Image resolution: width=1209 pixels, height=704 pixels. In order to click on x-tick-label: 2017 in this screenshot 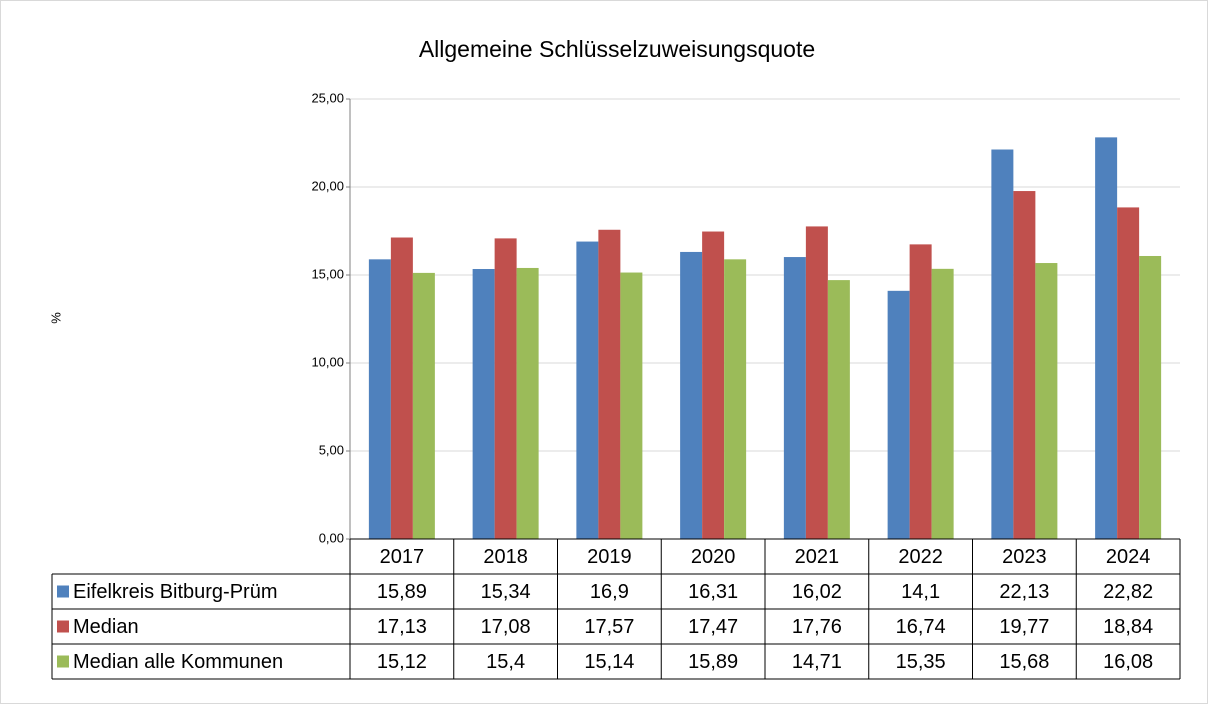, I will do `click(402, 557)`.